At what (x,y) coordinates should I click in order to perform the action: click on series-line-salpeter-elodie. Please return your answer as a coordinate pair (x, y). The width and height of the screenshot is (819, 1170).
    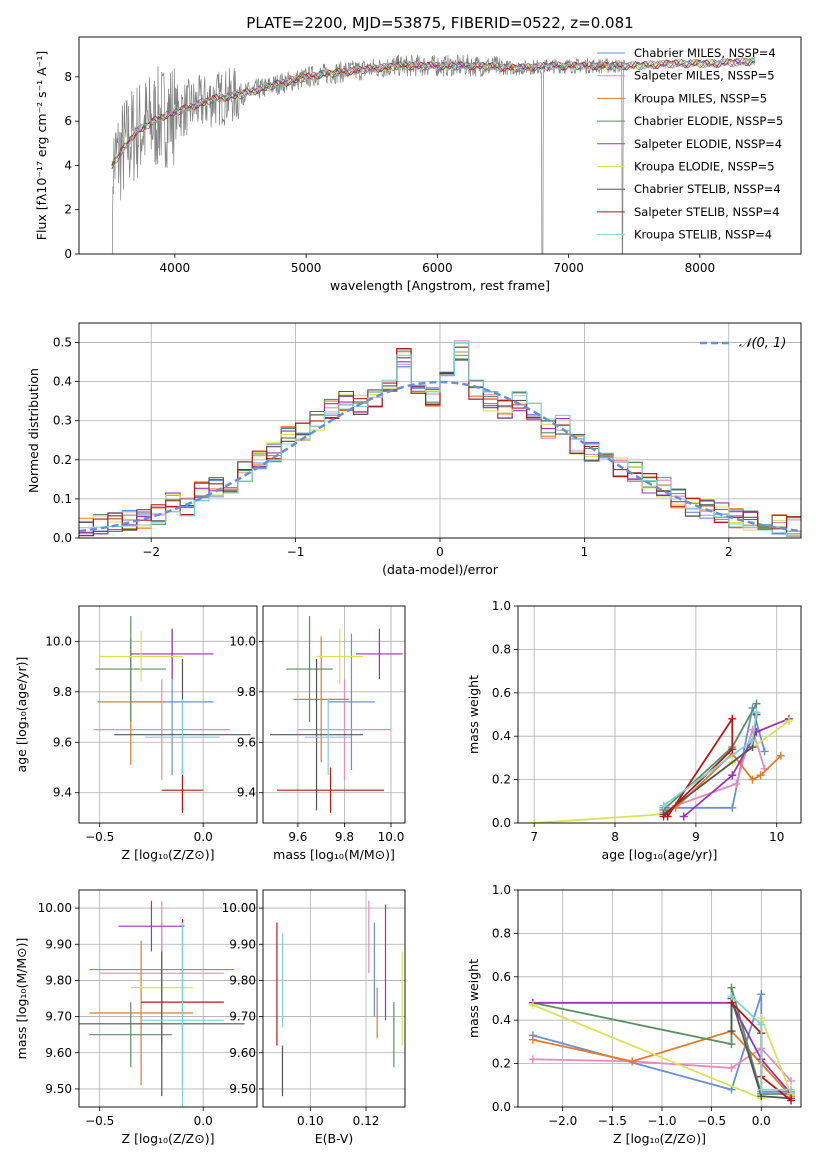
    Looking at the image, I should click on (662, 1048).